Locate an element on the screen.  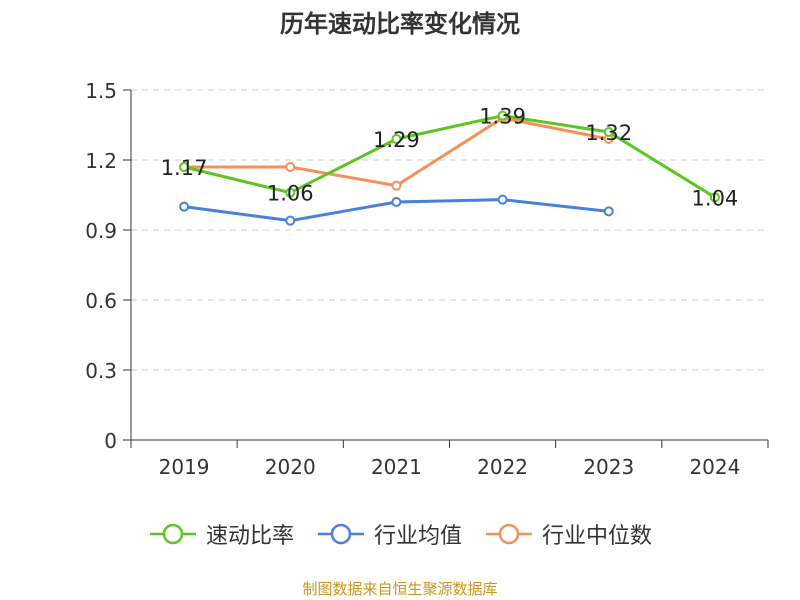
legend: 速动比率 行业均值 行业中位数 is located at coordinates (400, 534).